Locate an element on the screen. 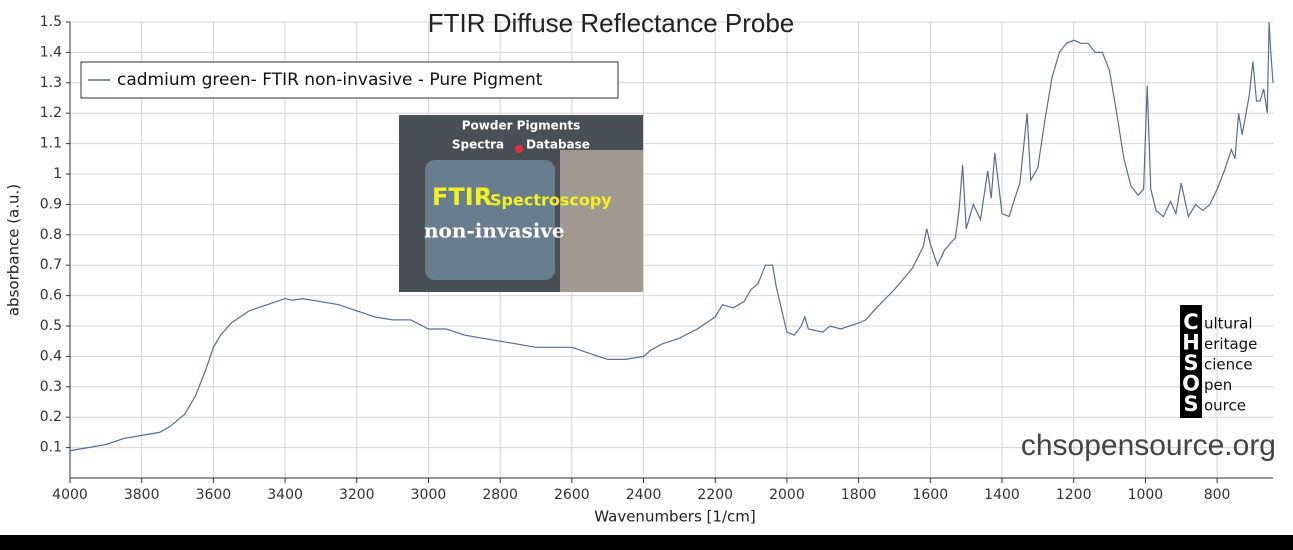  x-tick-label: 4000 is located at coordinates (70, 495).